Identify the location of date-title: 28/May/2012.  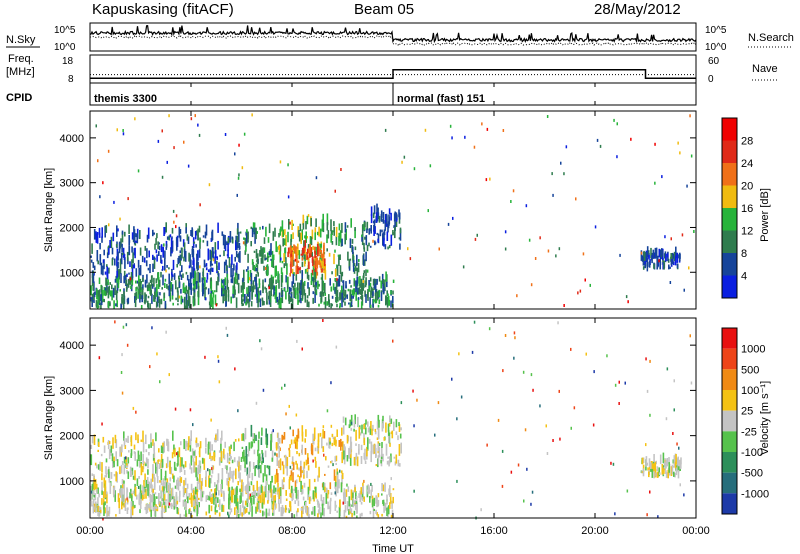
(637, 9).